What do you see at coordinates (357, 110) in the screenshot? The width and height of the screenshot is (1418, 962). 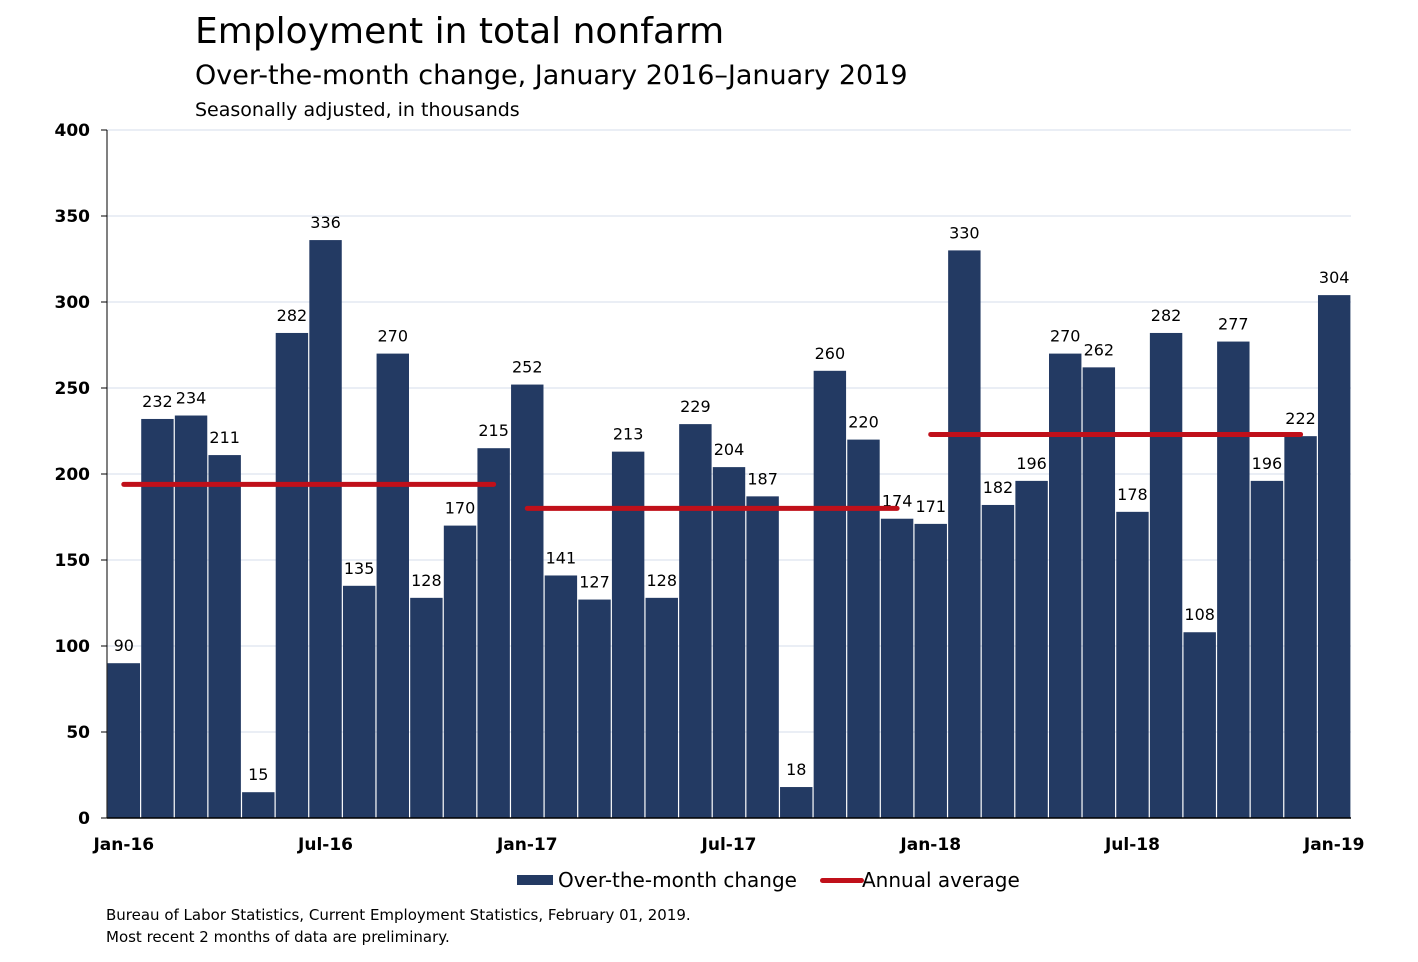 I see `chart-units-note: Seasonally adjusted, in thousands` at bounding box center [357, 110].